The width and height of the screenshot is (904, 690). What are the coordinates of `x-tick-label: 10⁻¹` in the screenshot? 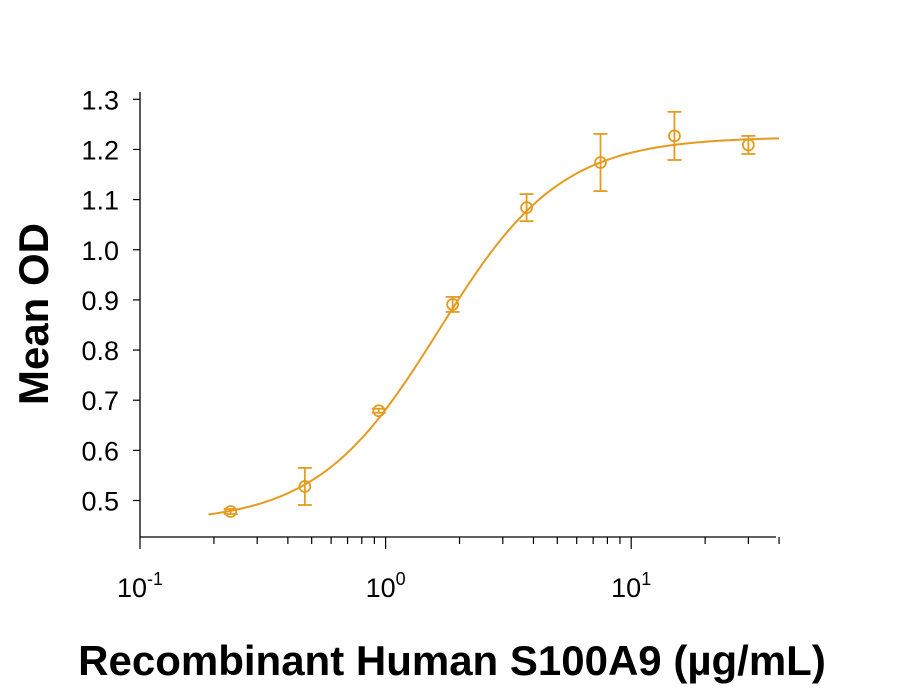 It's located at (140, 586).